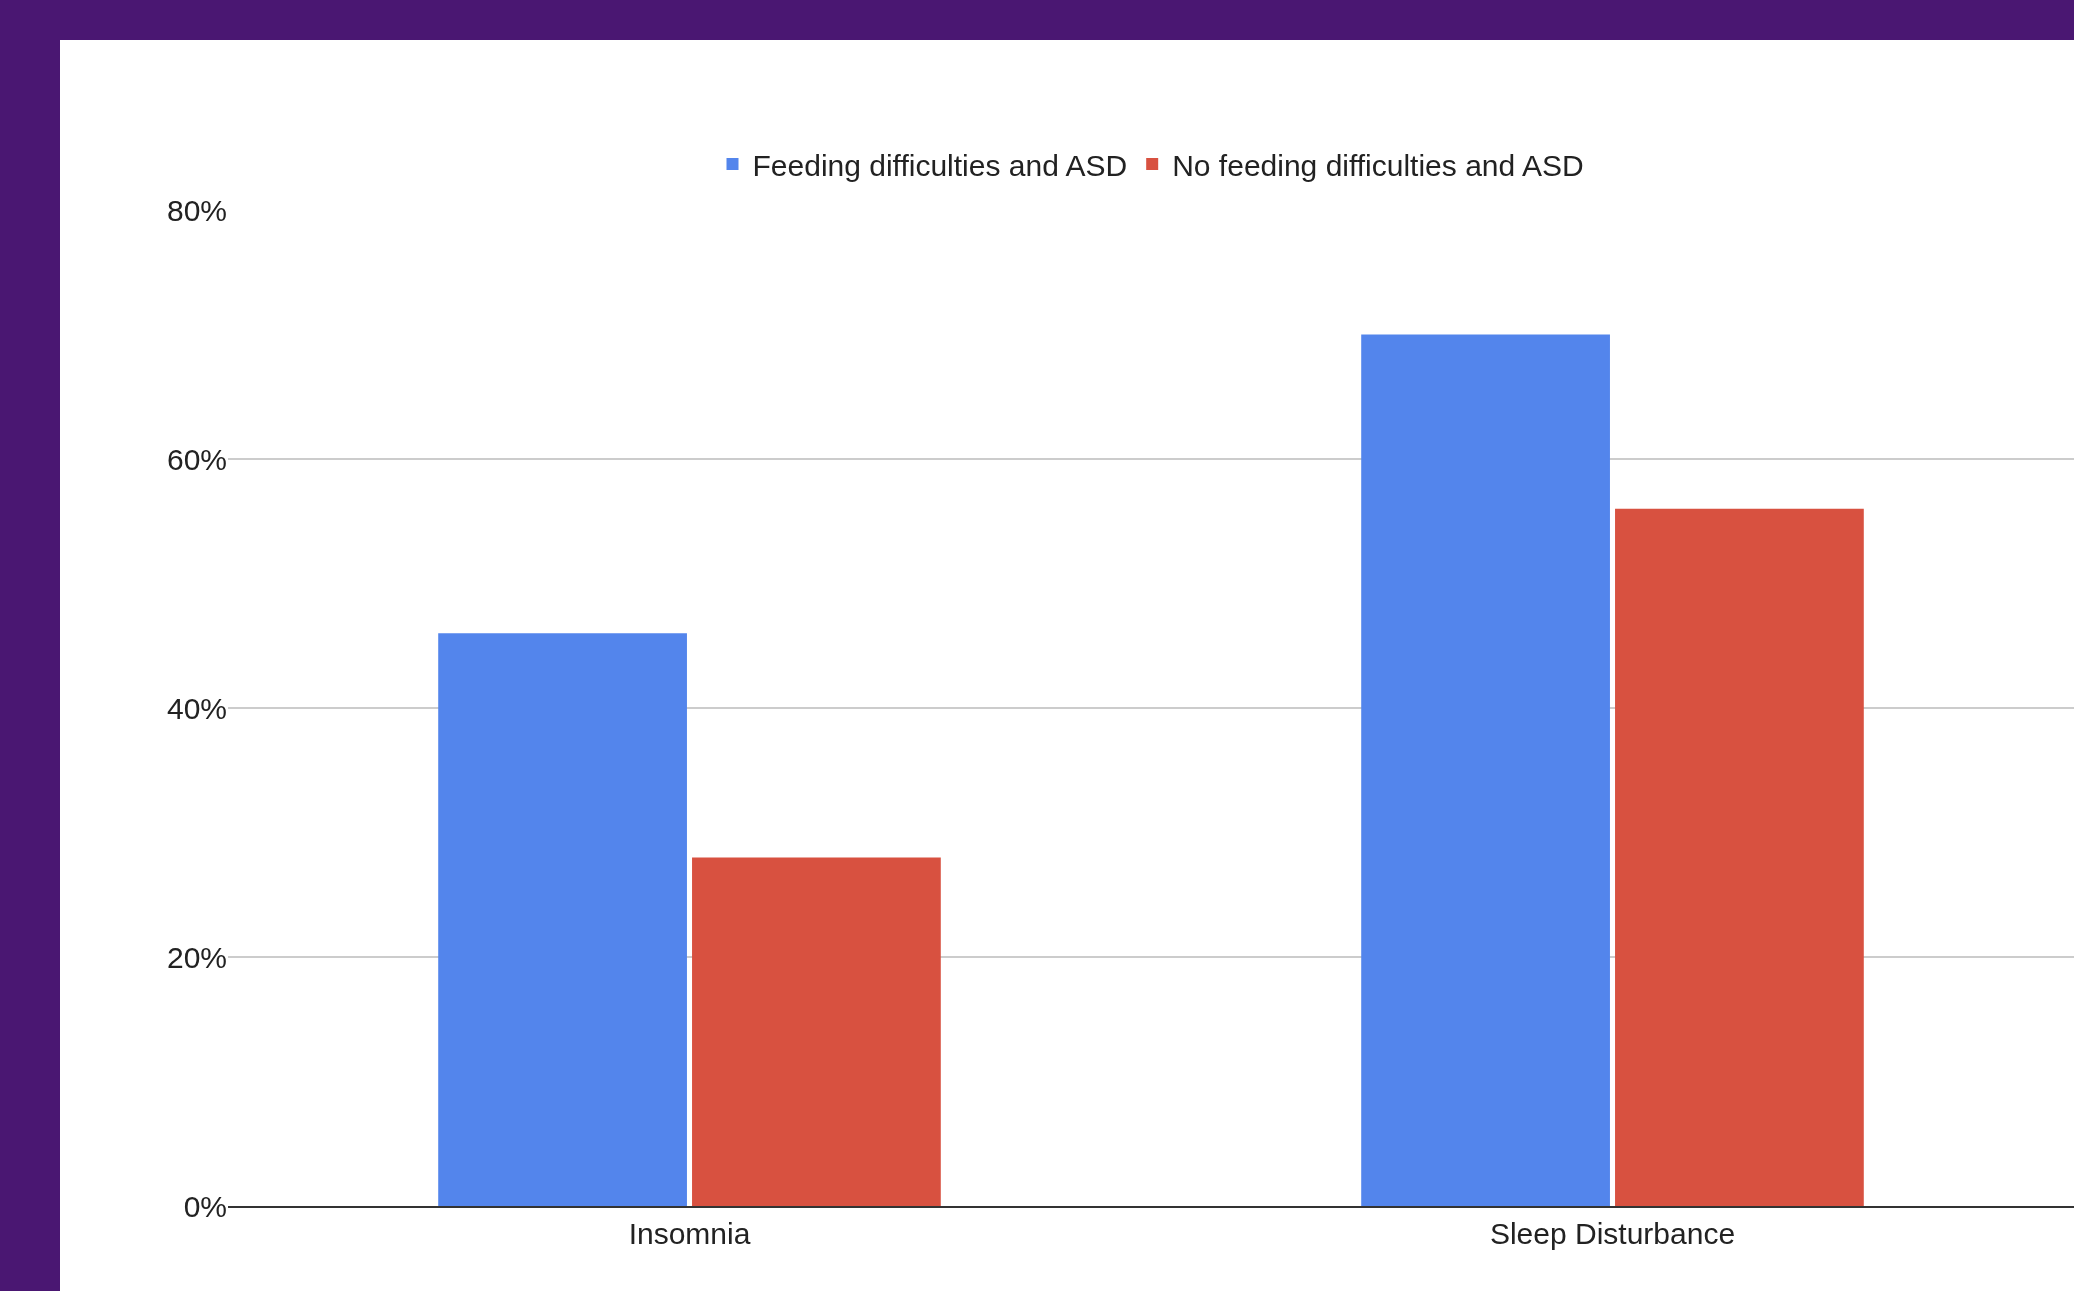 Image resolution: width=2074 pixels, height=1291 pixels. Describe the element at coordinates (196, 957) in the screenshot. I see `y-tick-label: 20%` at that location.